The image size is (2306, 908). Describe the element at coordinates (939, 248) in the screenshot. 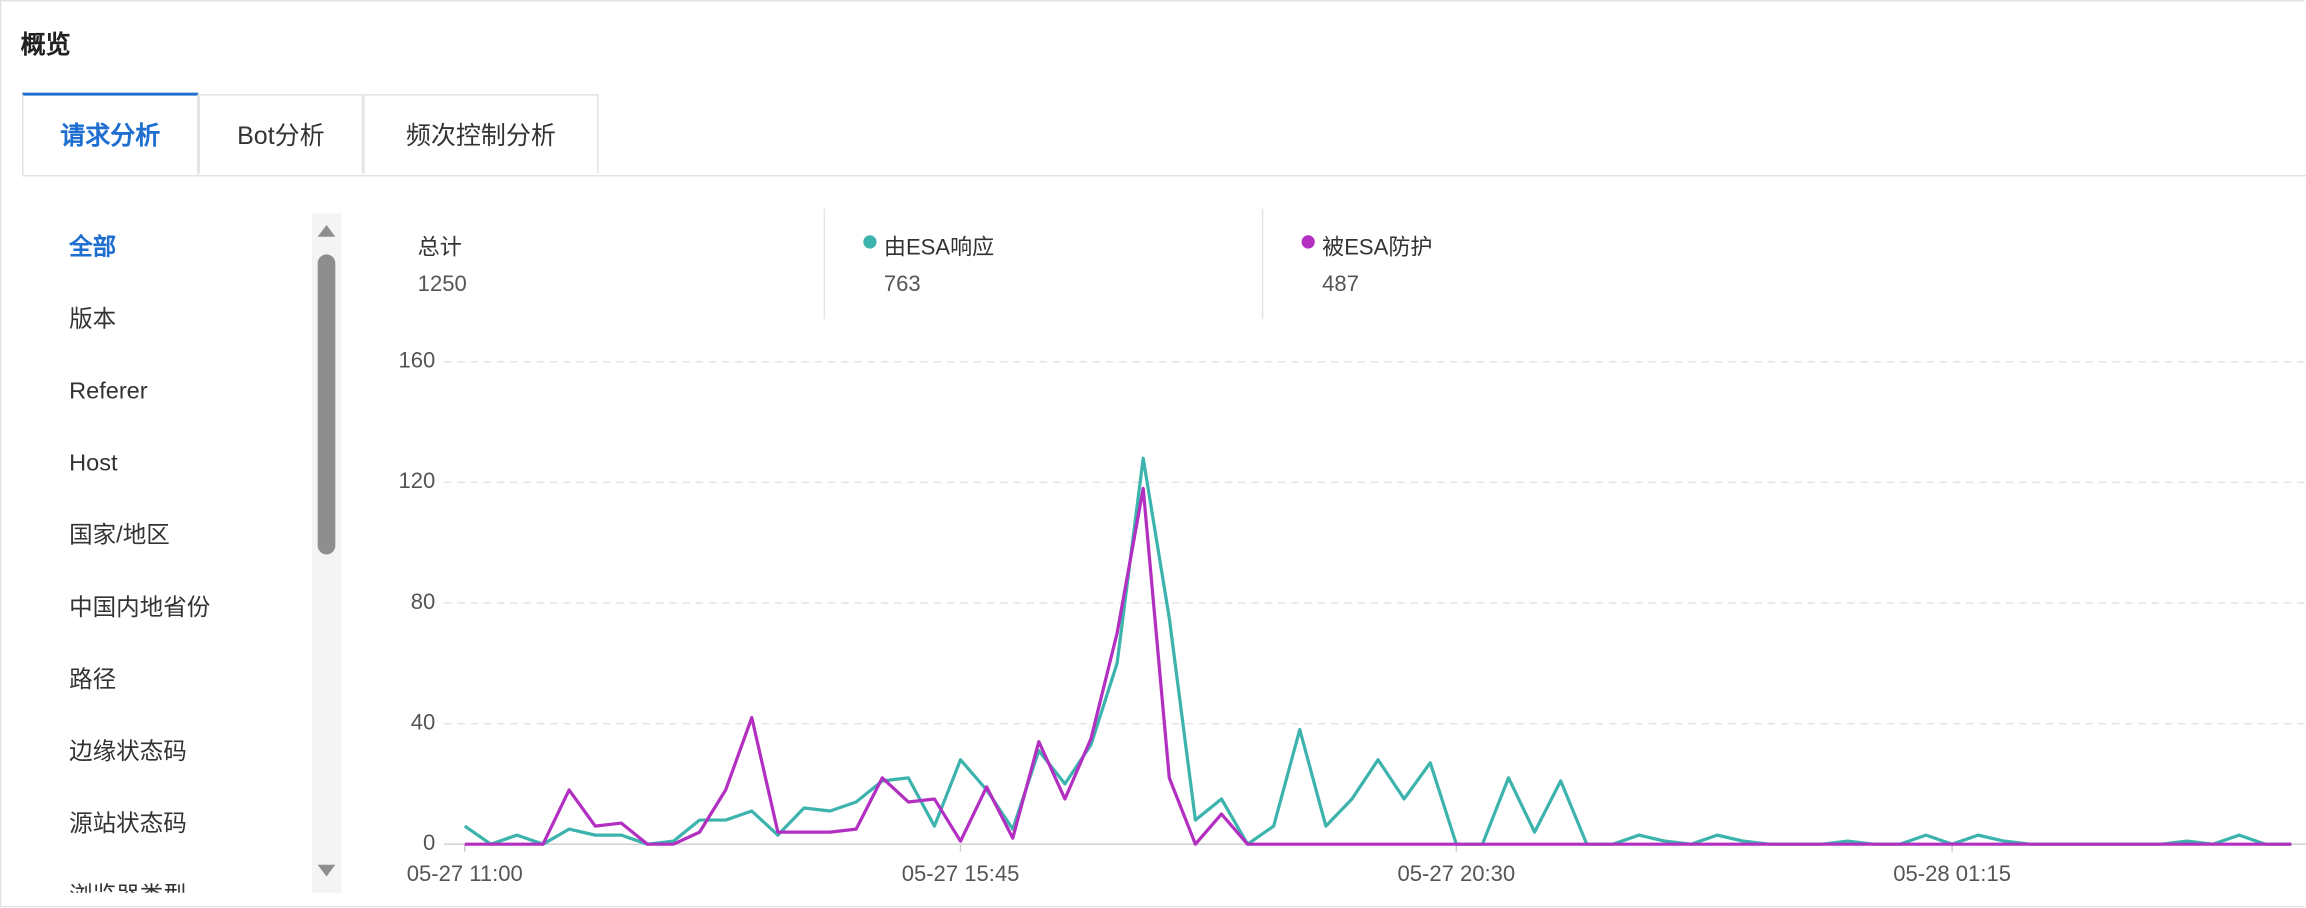

I see `stat-label: 由ESA响应` at that location.